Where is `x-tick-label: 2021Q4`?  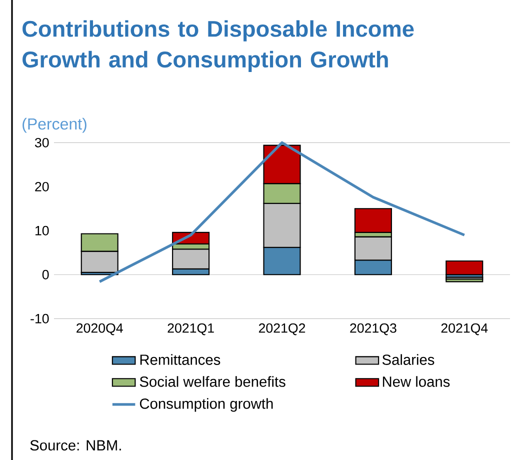
x-tick-label: 2021Q4 is located at coordinates (464, 329).